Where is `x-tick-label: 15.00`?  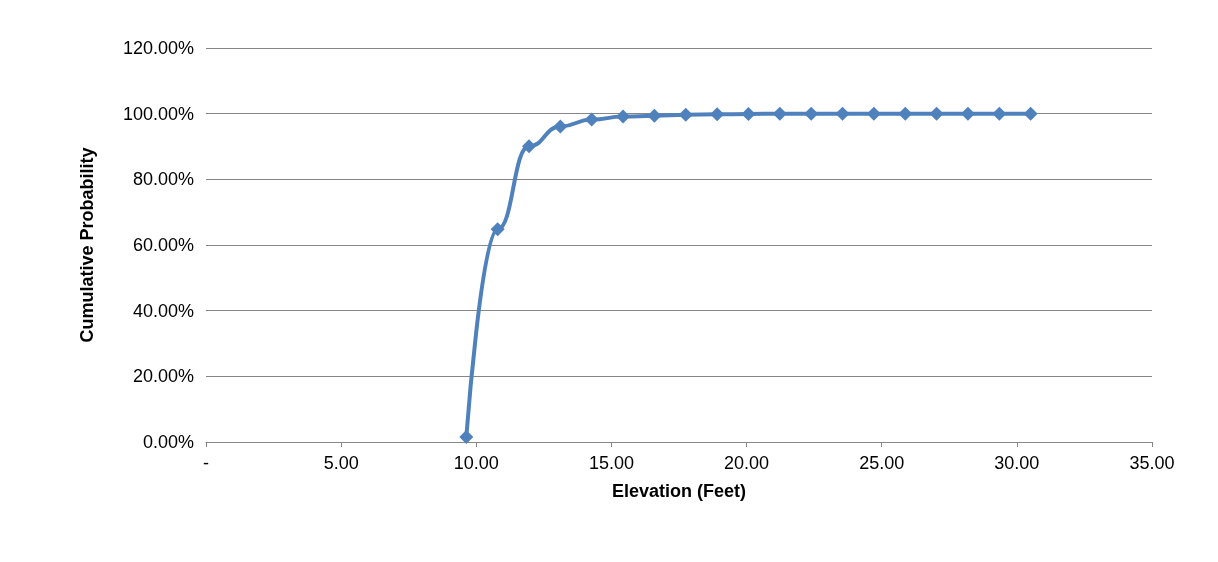
x-tick-label: 15.00 is located at coordinates (611, 463).